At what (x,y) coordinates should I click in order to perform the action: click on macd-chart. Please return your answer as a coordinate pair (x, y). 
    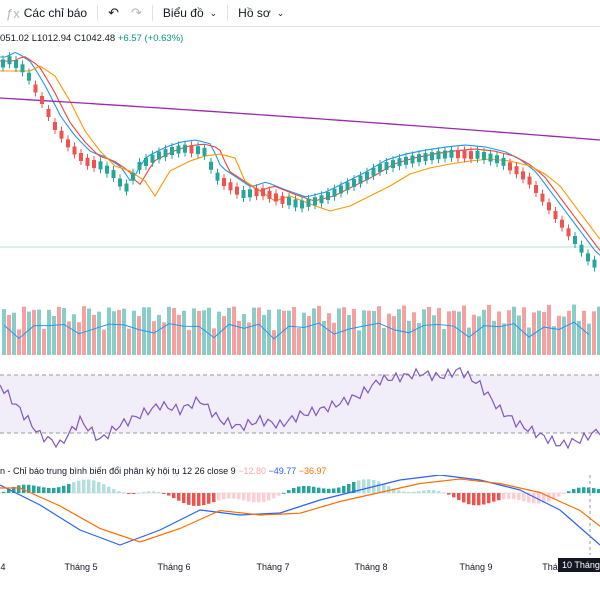
    Looking at the image, I should click on (300, 515).